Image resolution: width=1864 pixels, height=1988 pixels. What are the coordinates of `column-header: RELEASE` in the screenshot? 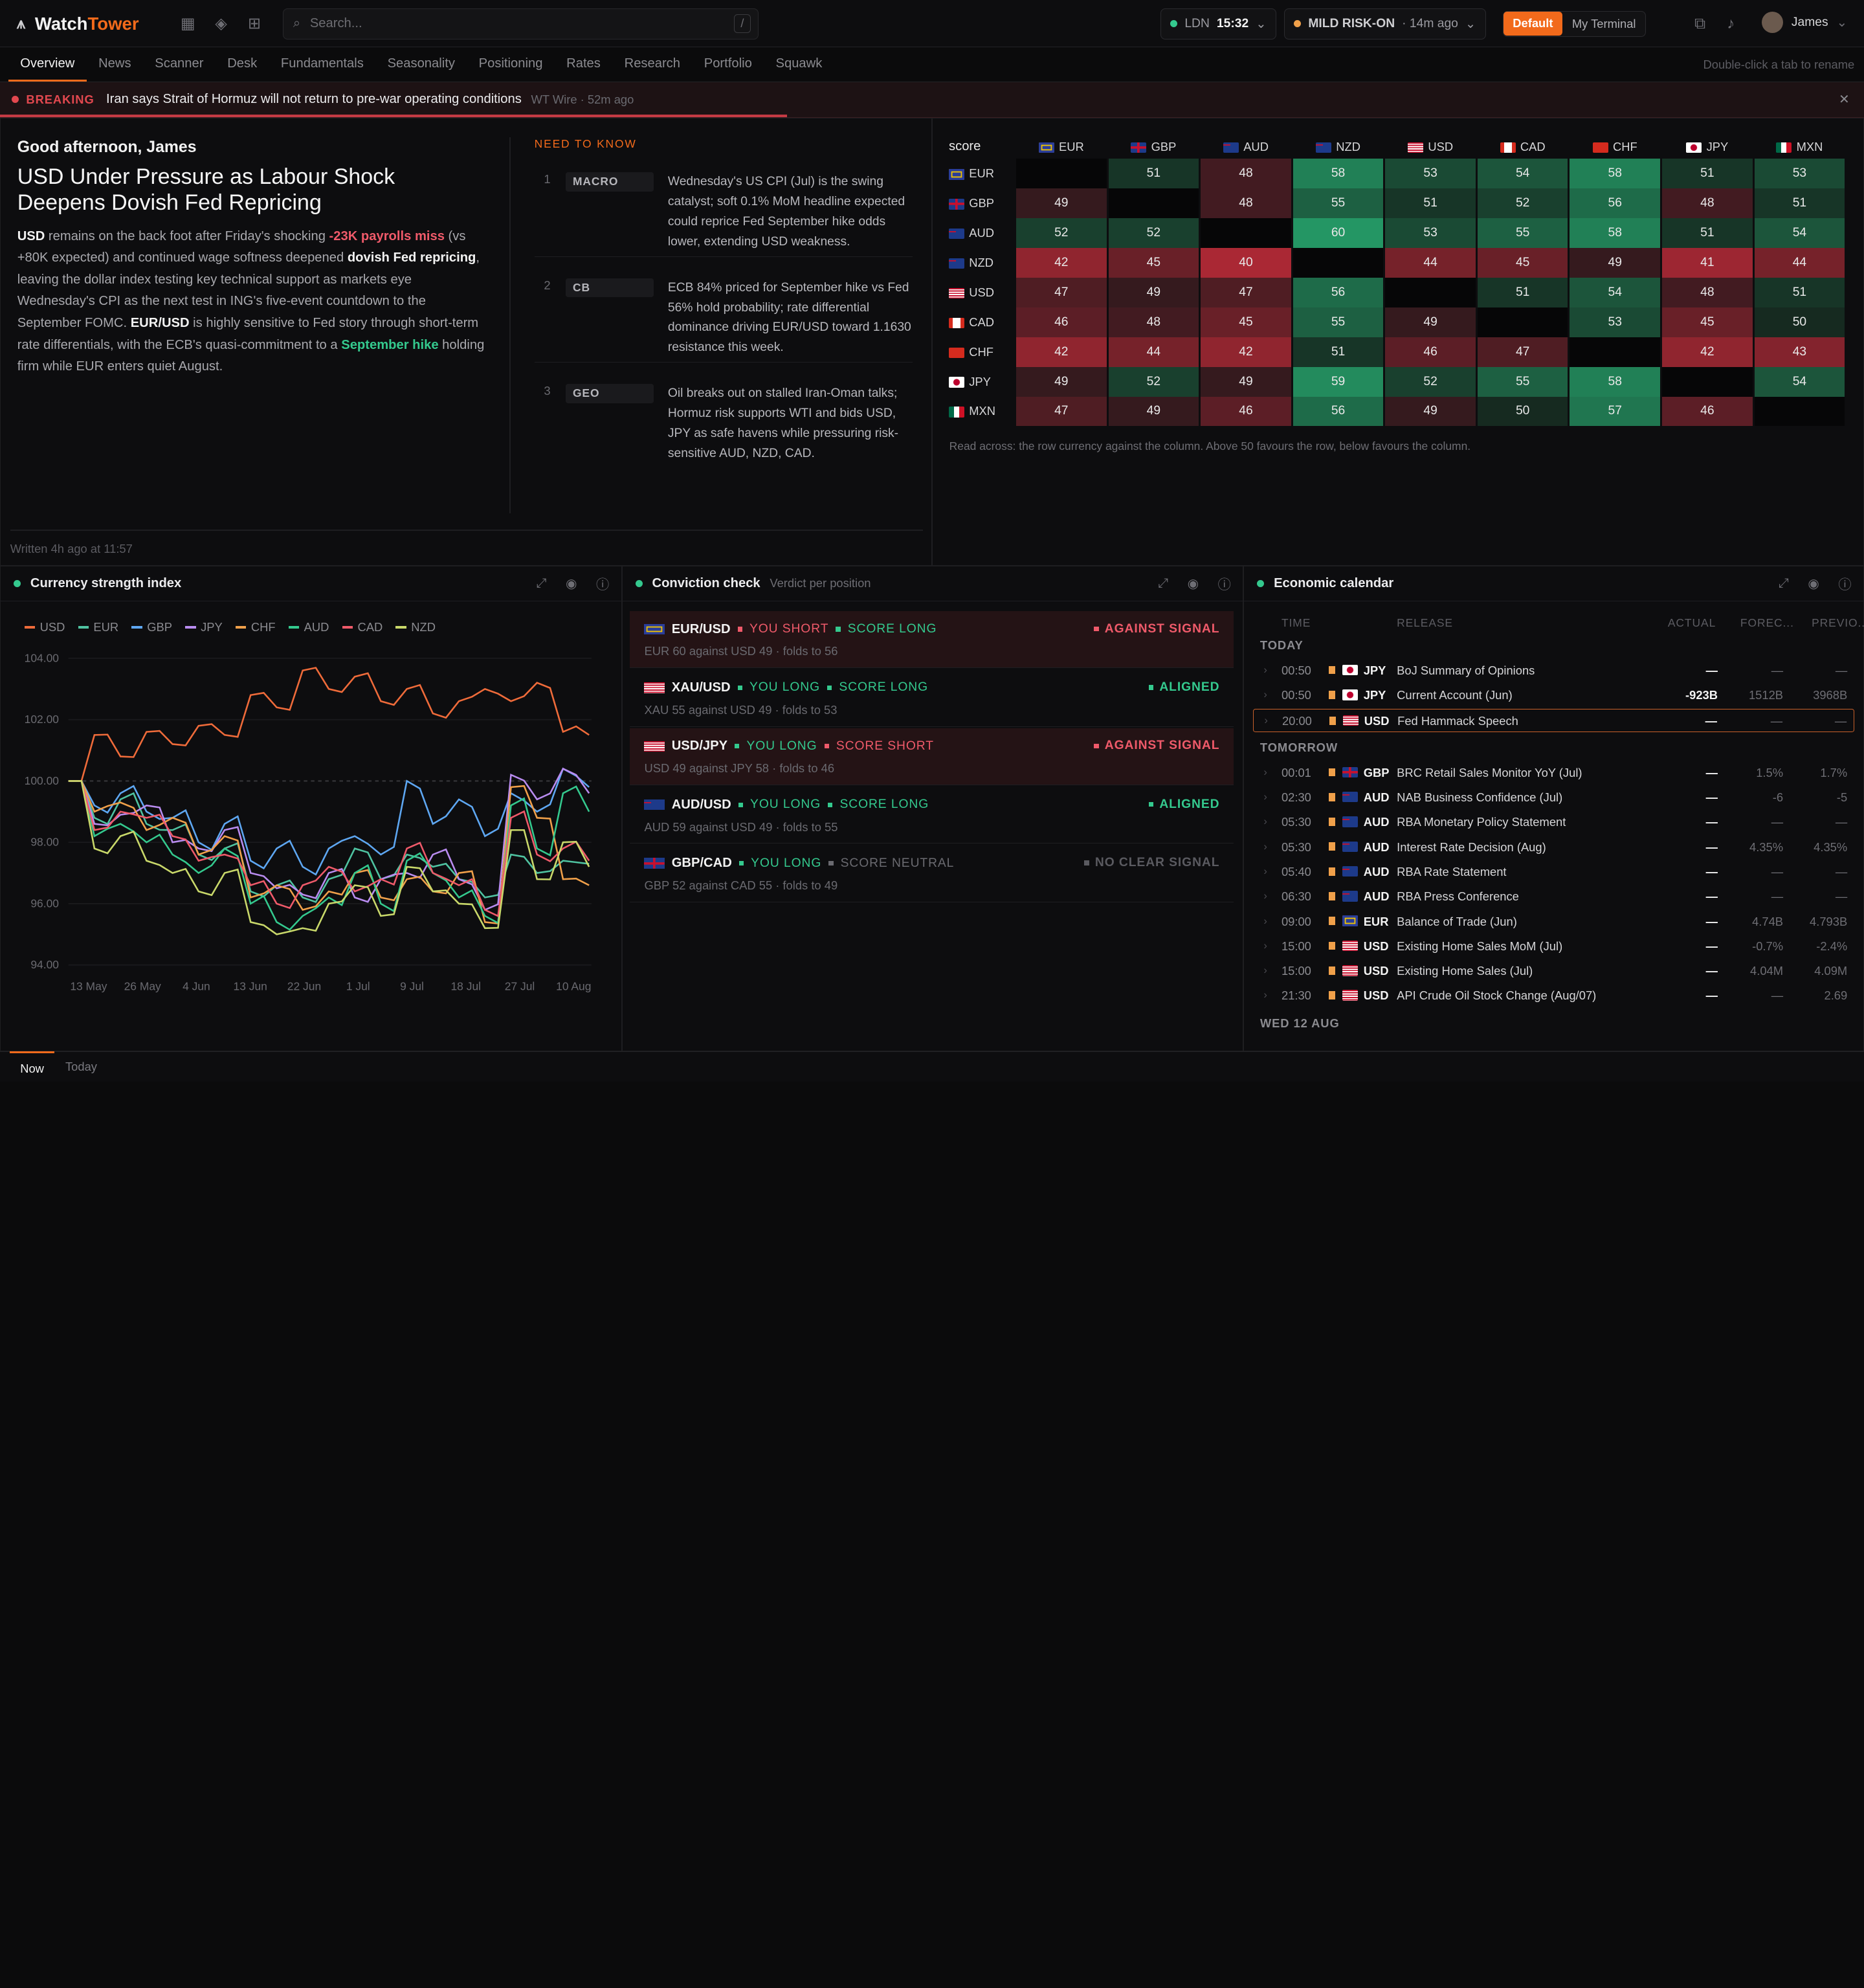 It's located at (1425, 622).